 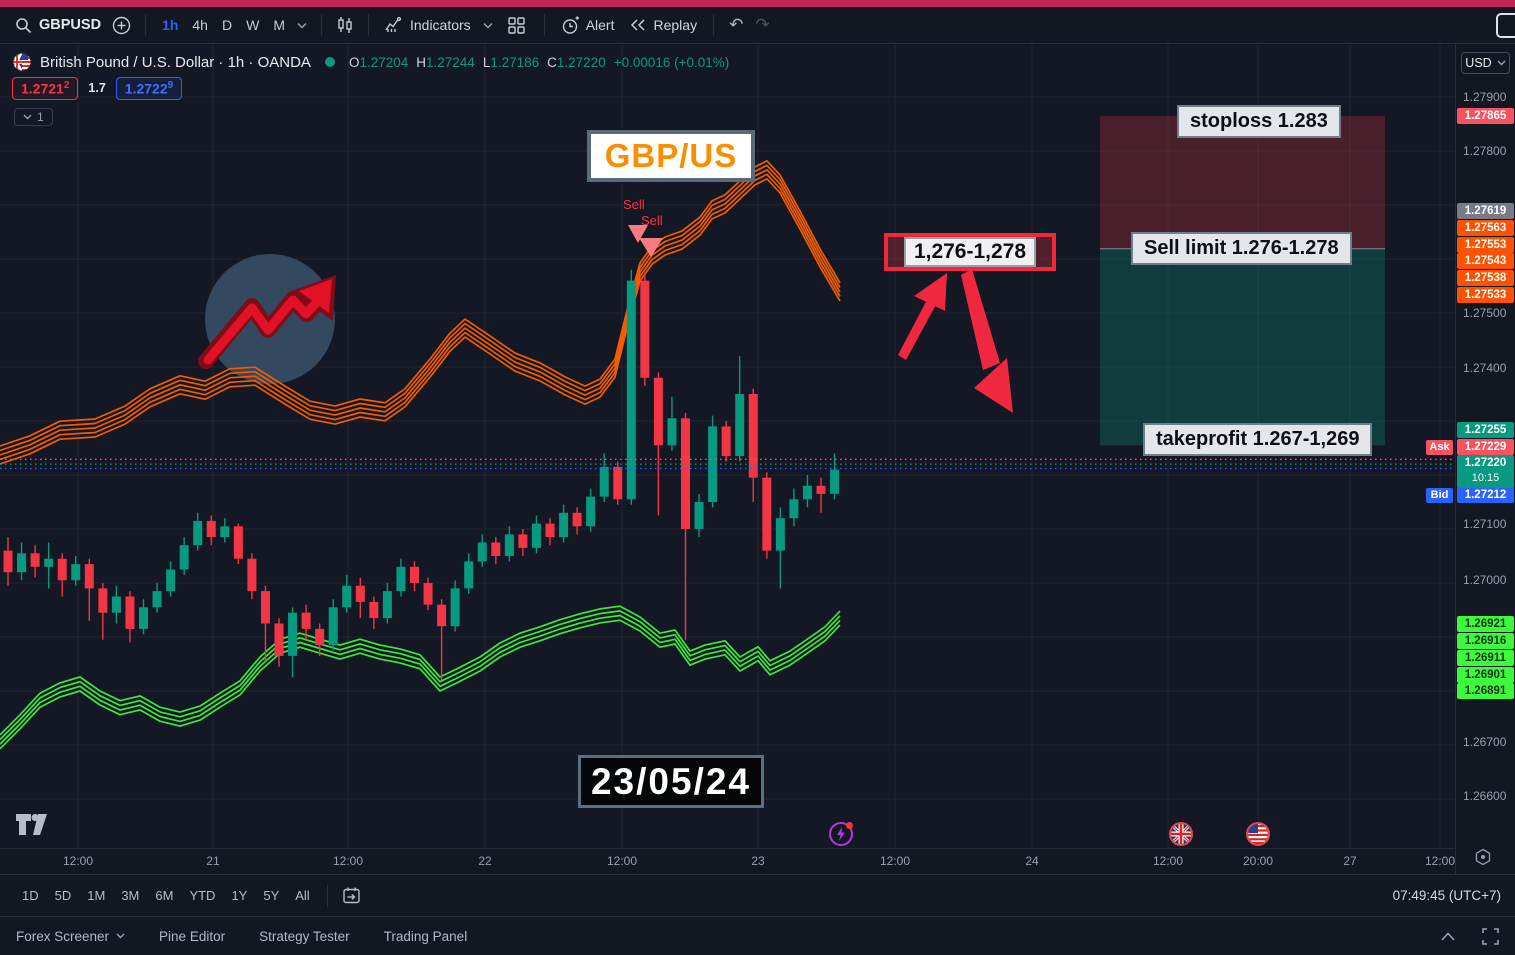 I want to click on bottom-toolbar: 1D 5D 1M 3M 6M YTD 1Y 5Y All 07:49:45 (UTC+7), so click(x=757, y=895).